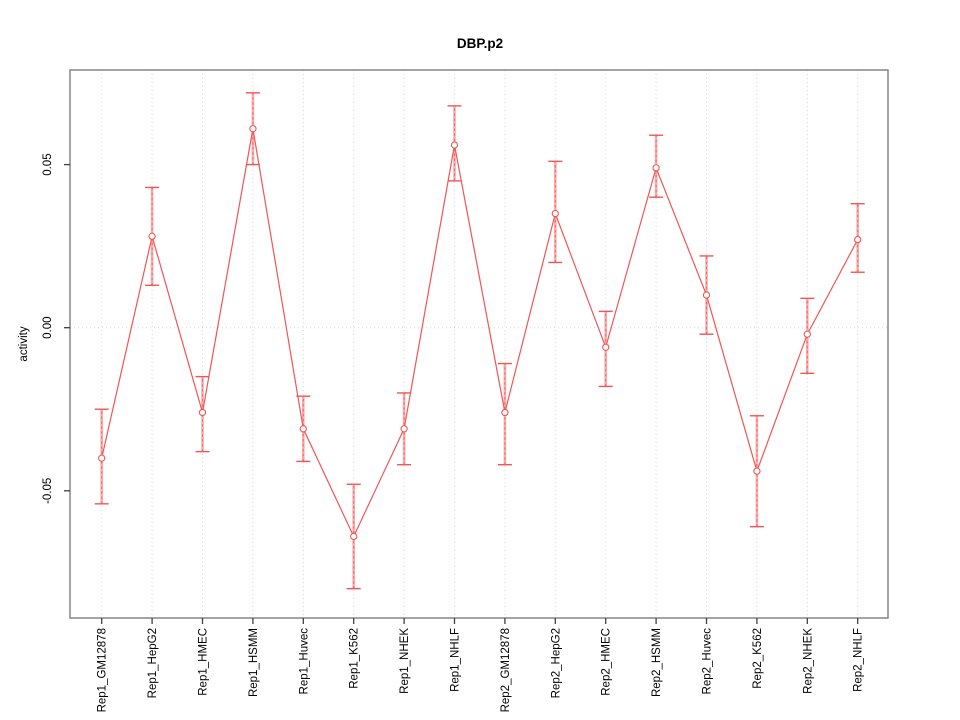  Describe the element at coordinates (506, 670) in the screenshot. I see `x-tick-label: Rep2_GM12878` at that location.